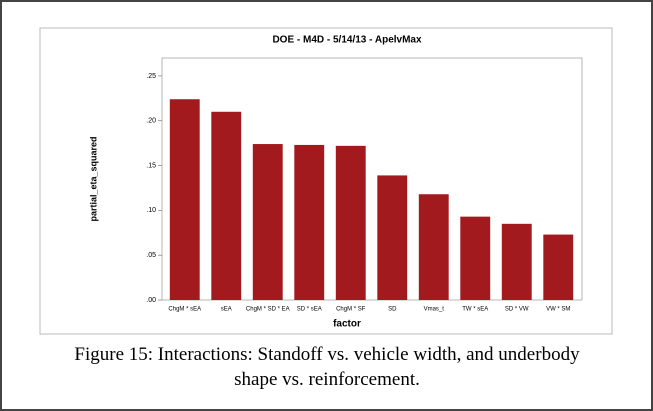 The image size is (653, 411). Describe the element at coordinates (347, 40) in the screenshot. I see `chart-title: DOE - M4D - 5/14/13 - ApelvMax` at that location.